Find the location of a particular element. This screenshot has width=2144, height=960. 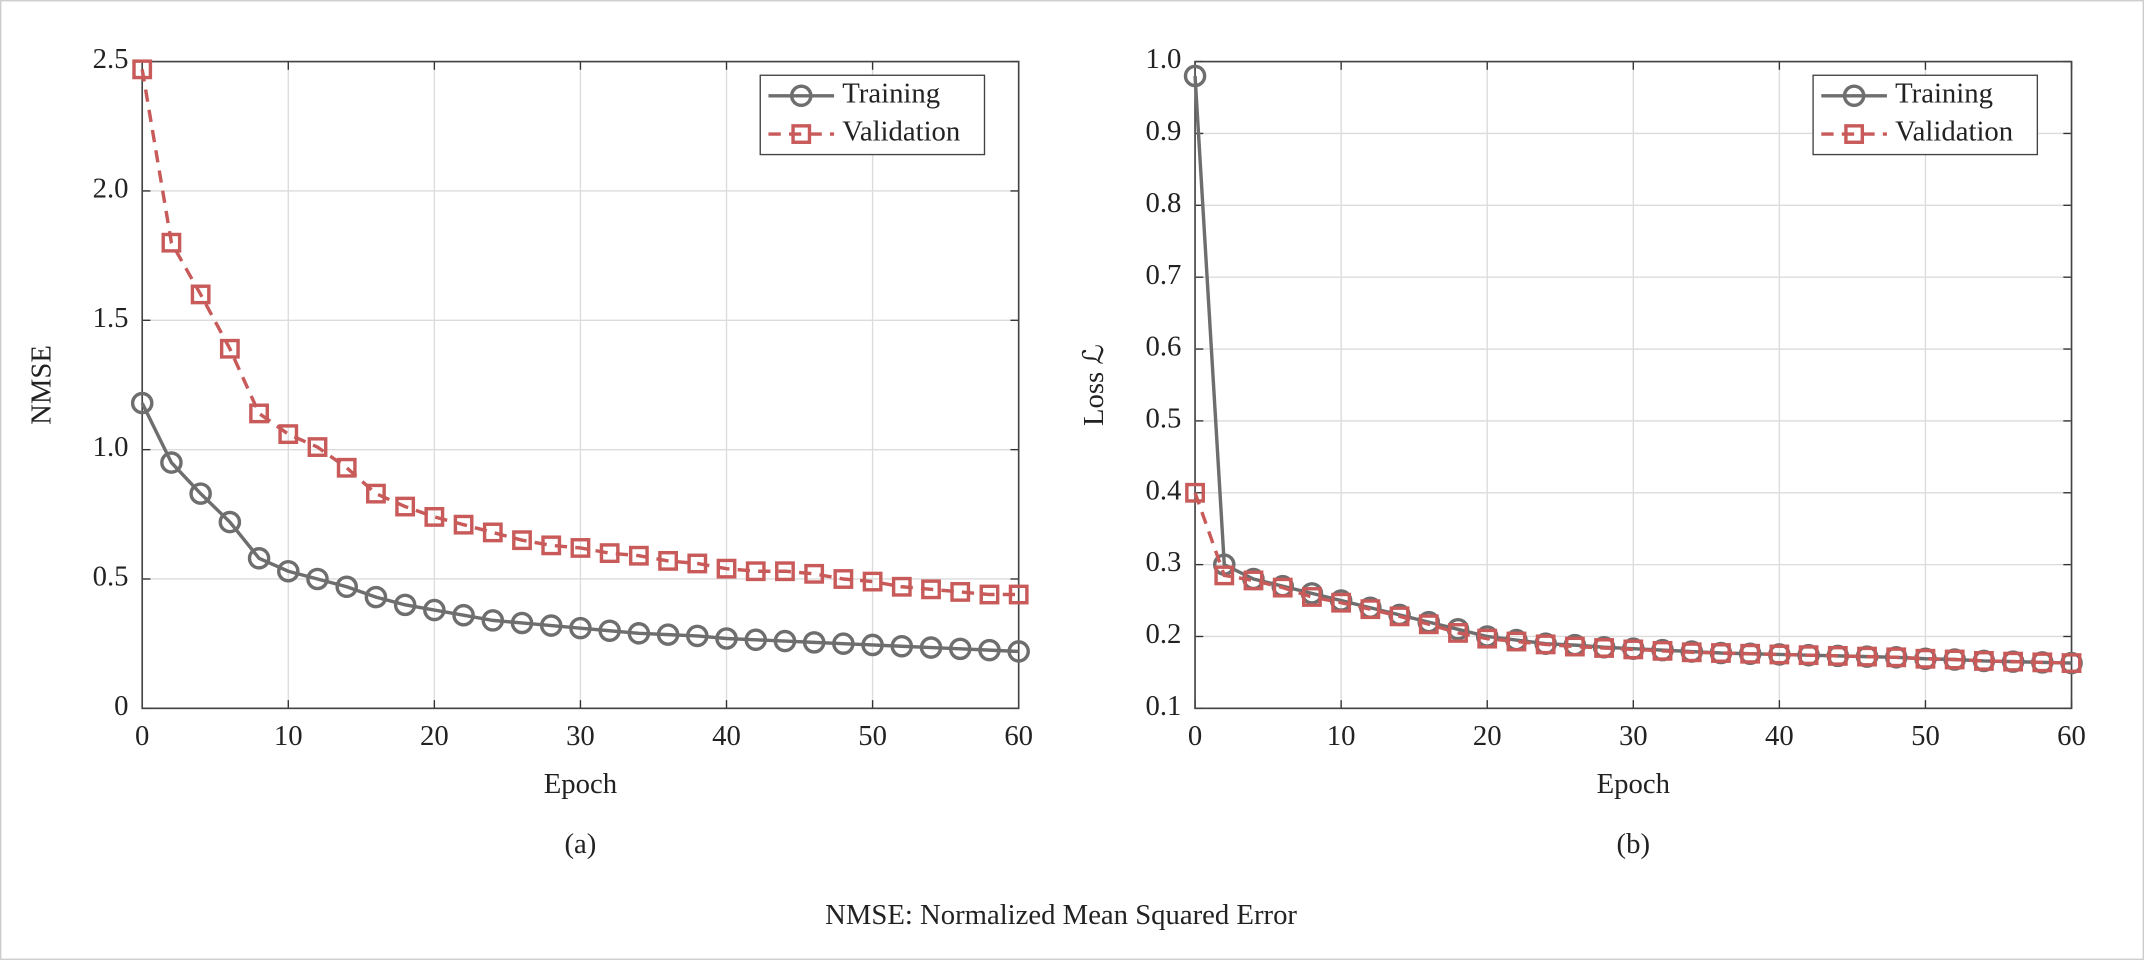

y-tick-label: 0.8 is located at coordinates (1163, 203).